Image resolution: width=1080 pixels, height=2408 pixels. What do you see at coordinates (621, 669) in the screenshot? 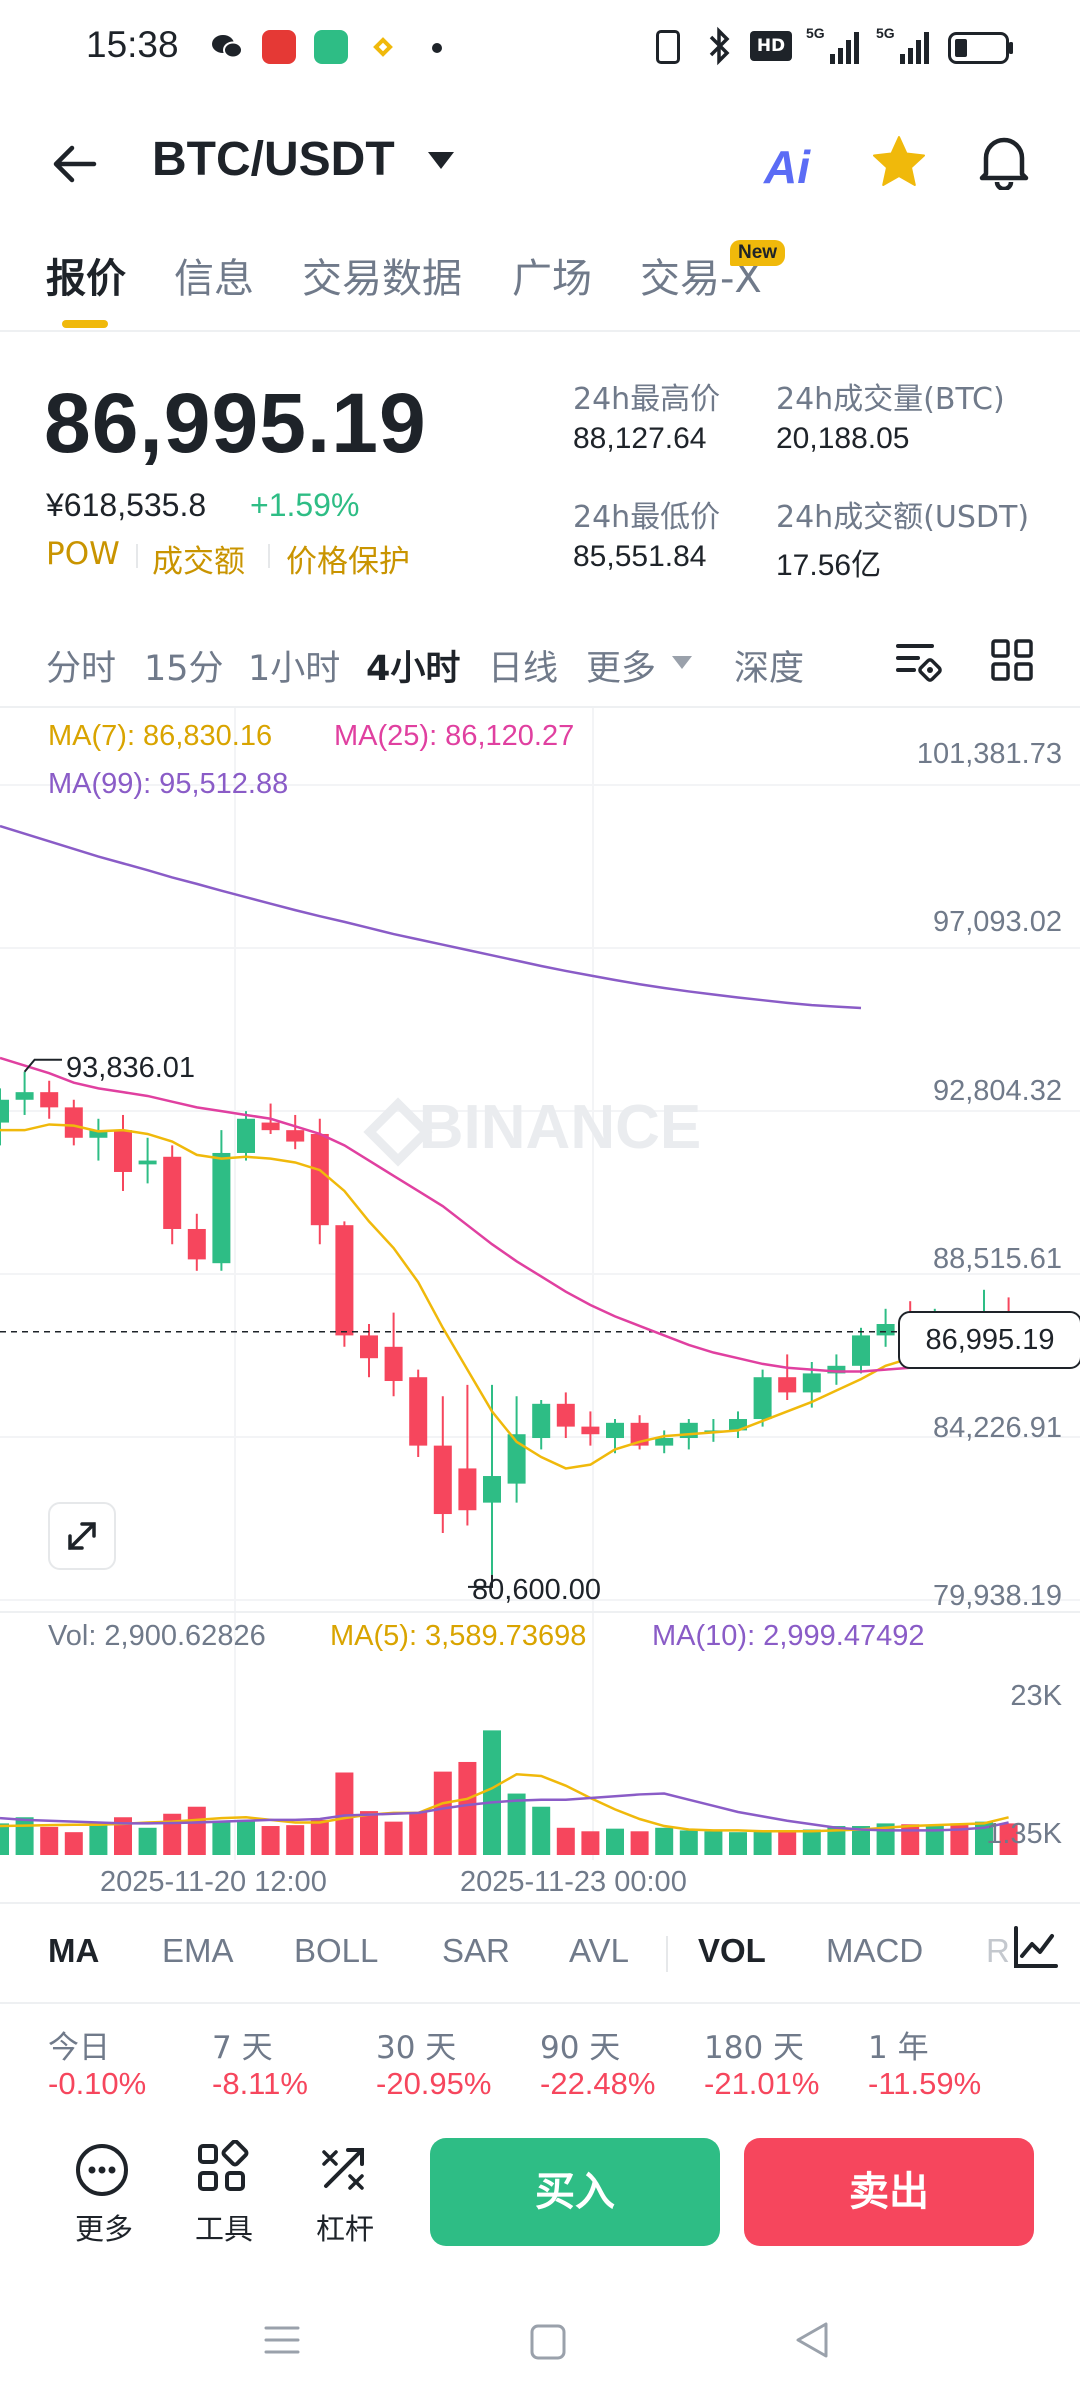
I see `interval-more: 更多` at bounding box center [621, 669].